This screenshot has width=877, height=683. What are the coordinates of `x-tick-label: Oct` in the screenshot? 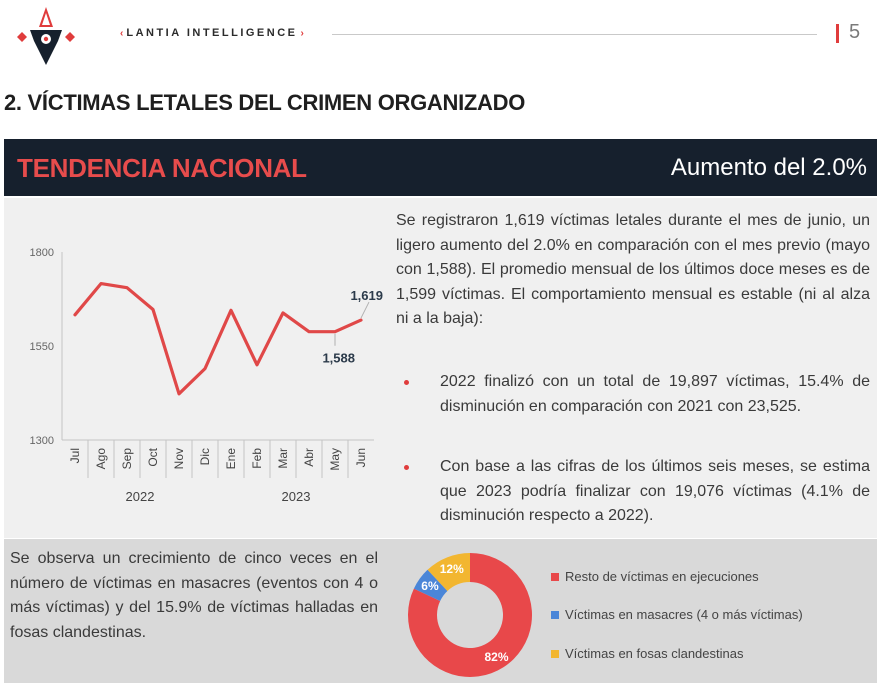 It's located at (153, 456).